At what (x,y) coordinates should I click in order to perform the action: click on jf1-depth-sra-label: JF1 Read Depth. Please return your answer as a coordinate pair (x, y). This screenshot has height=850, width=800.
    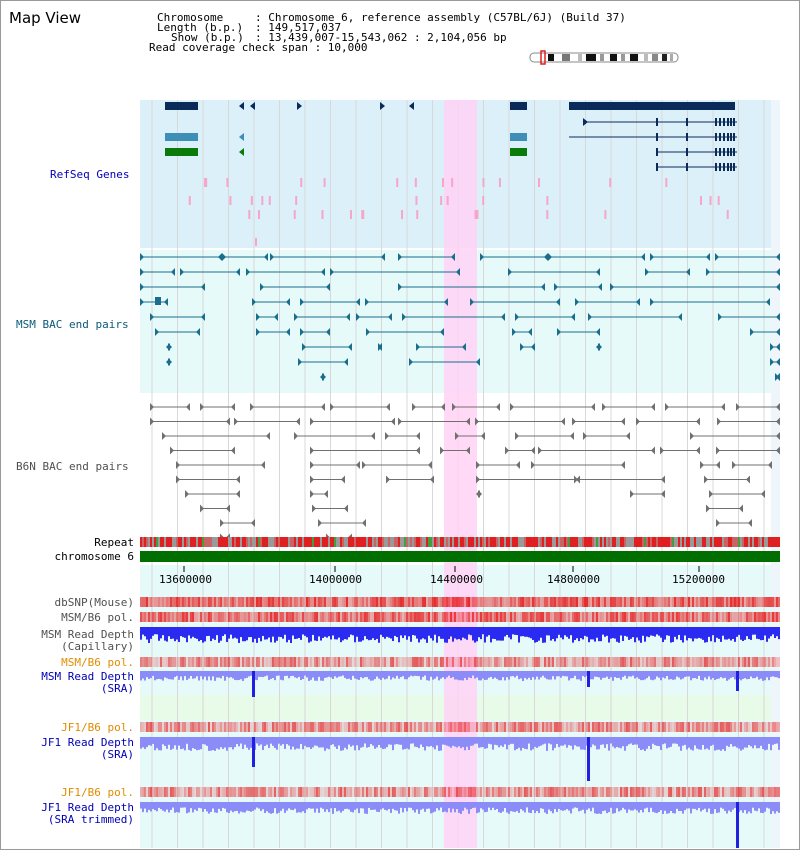
    Looking at the image, I should click on (87, 742).